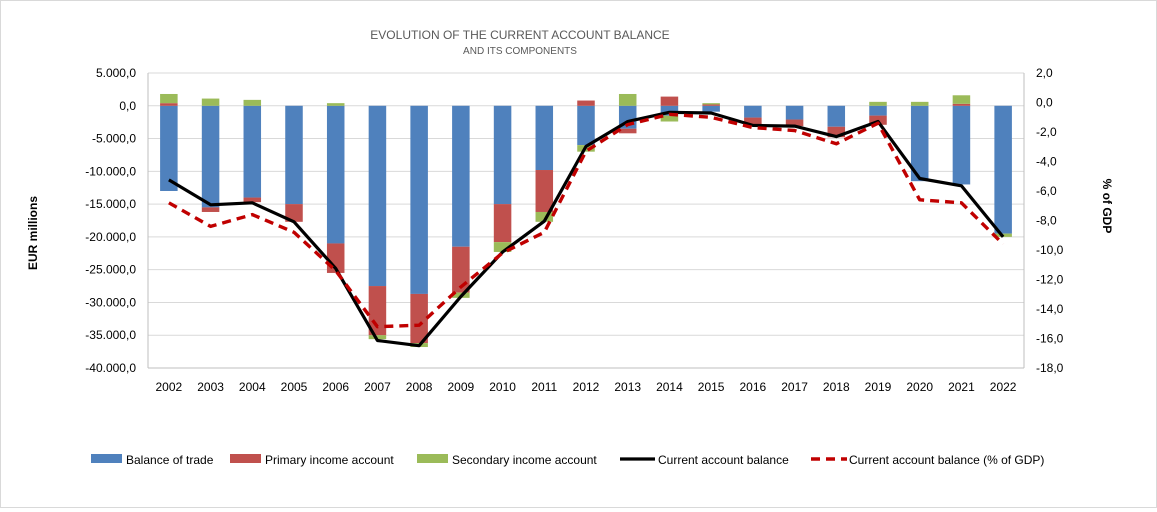 The image size is (1157, 512). I want to click on y-tick-label: -5.000,0, so click(114, 139).